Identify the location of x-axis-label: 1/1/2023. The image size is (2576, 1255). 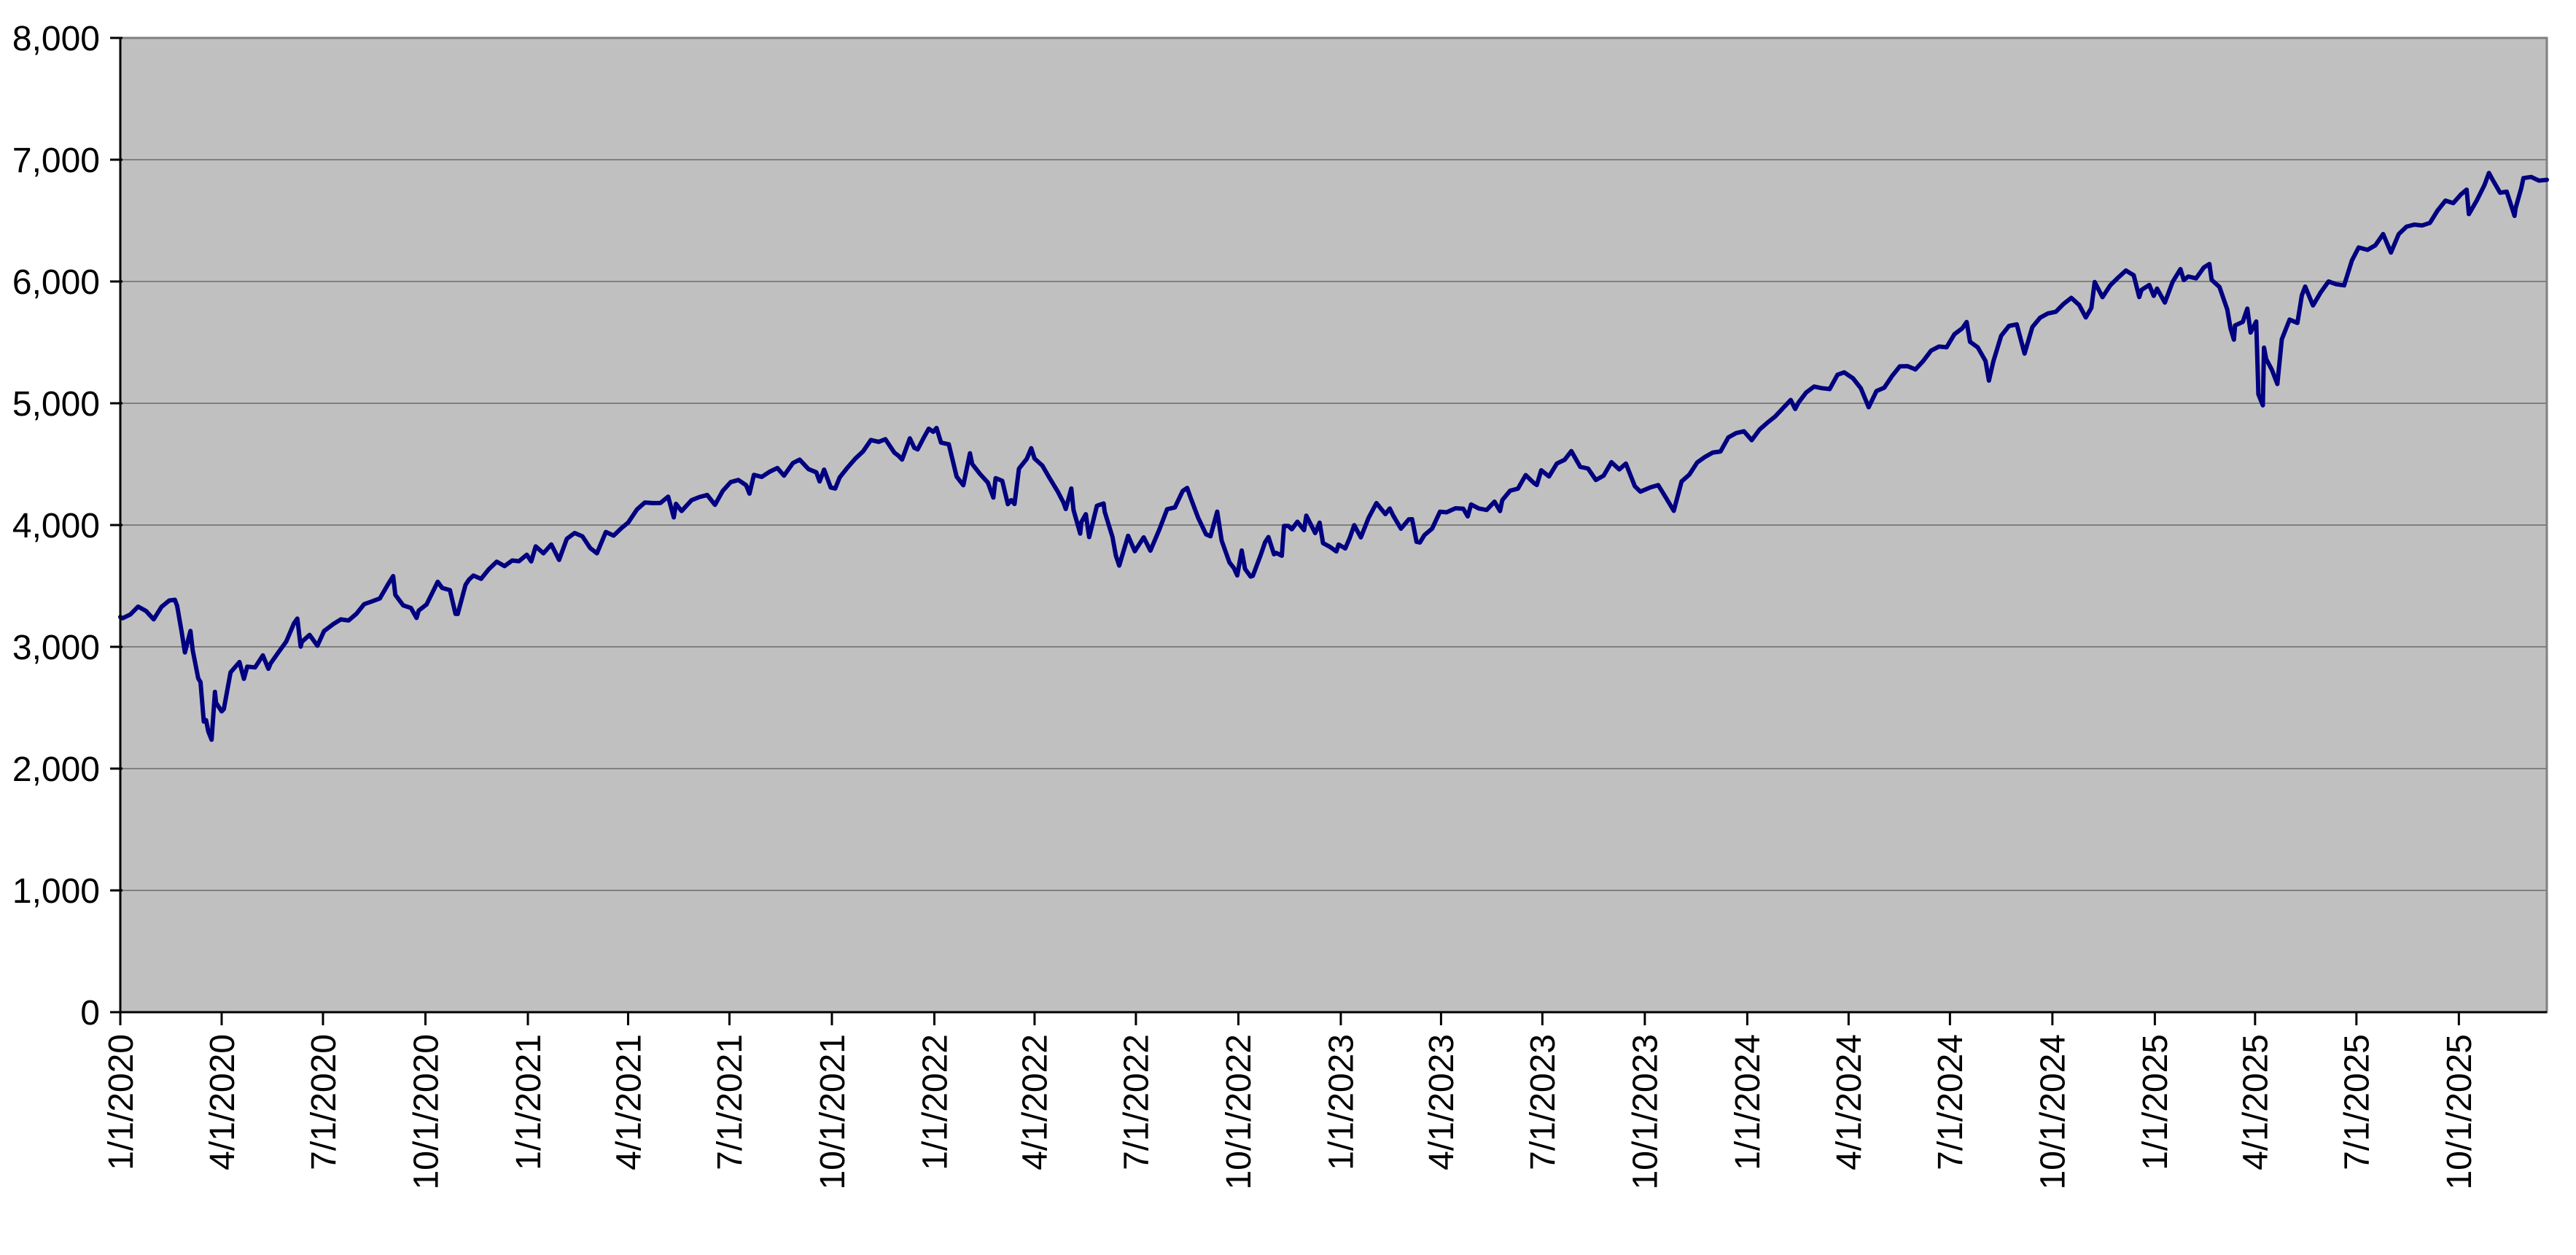
(1342, 1102).